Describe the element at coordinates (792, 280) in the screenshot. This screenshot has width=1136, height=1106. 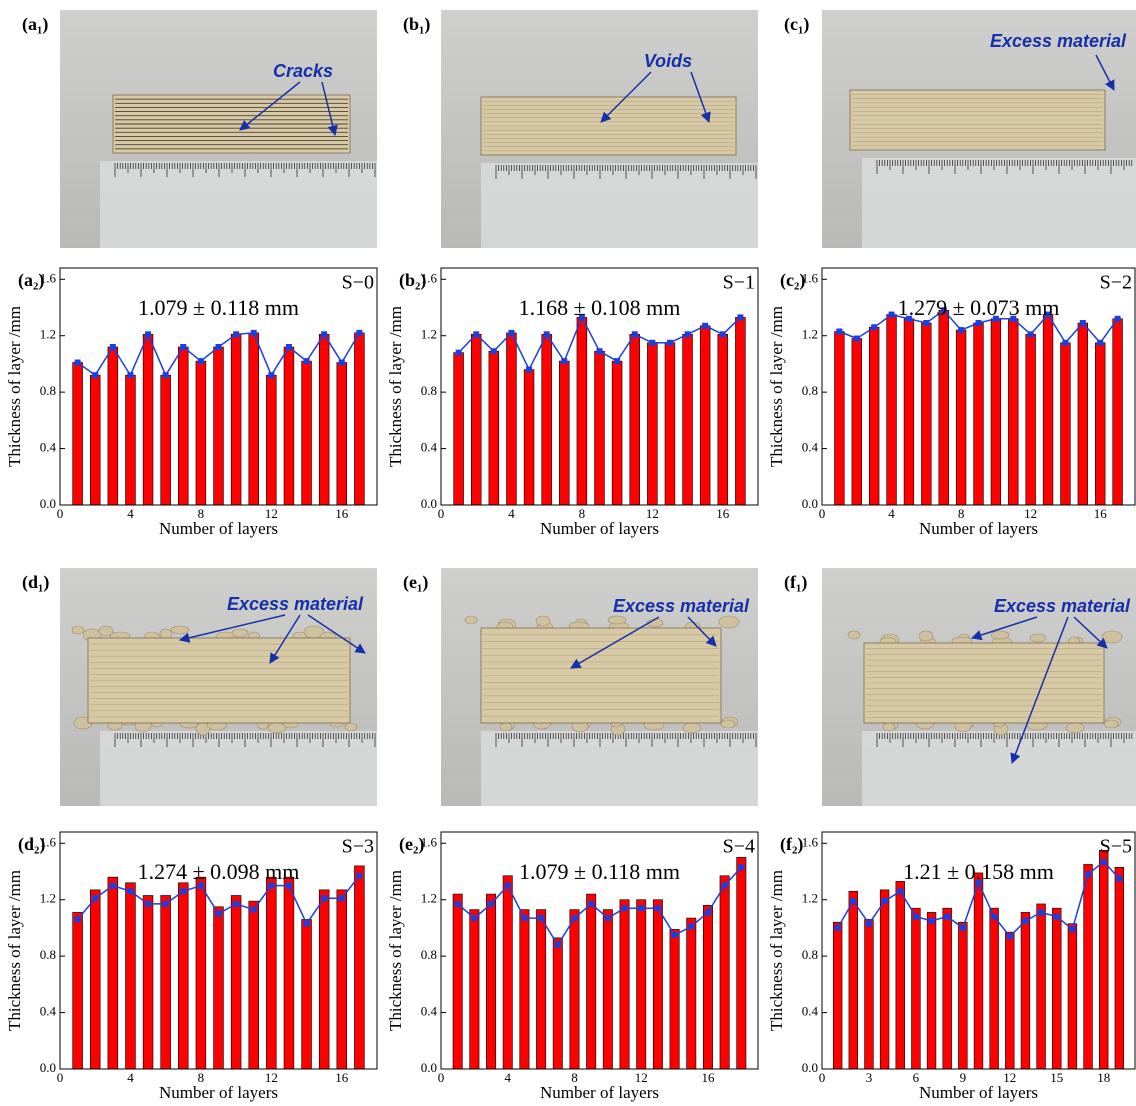
I see `panel-label: (c₂)` at that location.